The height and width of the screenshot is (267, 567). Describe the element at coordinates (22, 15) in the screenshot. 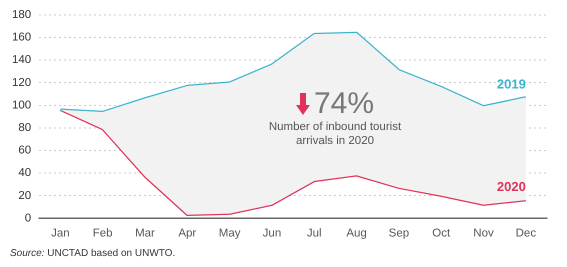

I see `y-tick-label: 180` at that location.